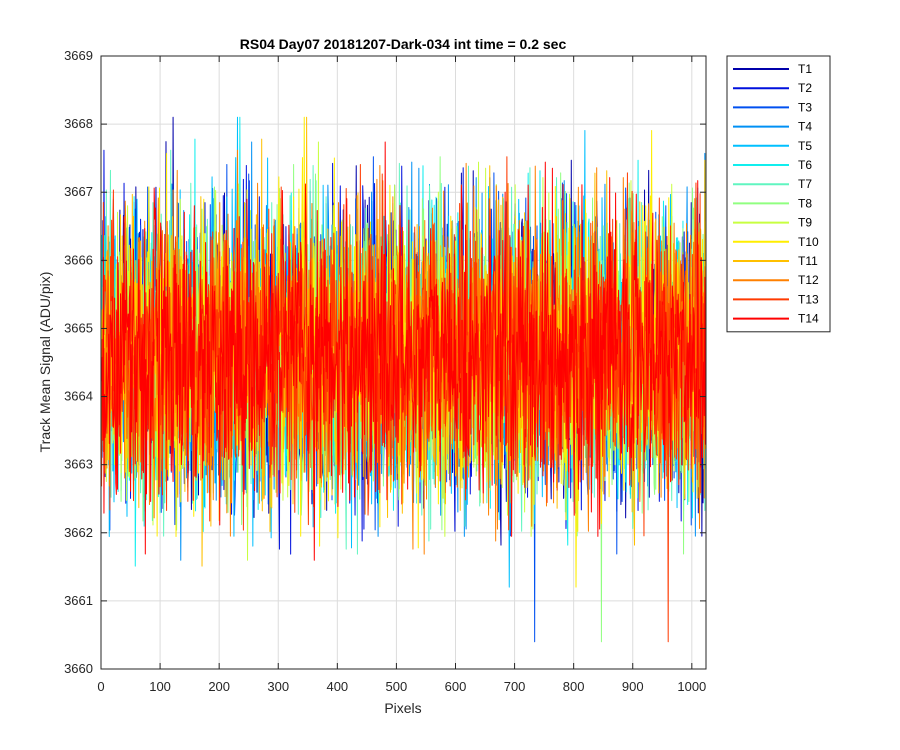  I want to click on legend-item-t6: T6, so click(772, 165).